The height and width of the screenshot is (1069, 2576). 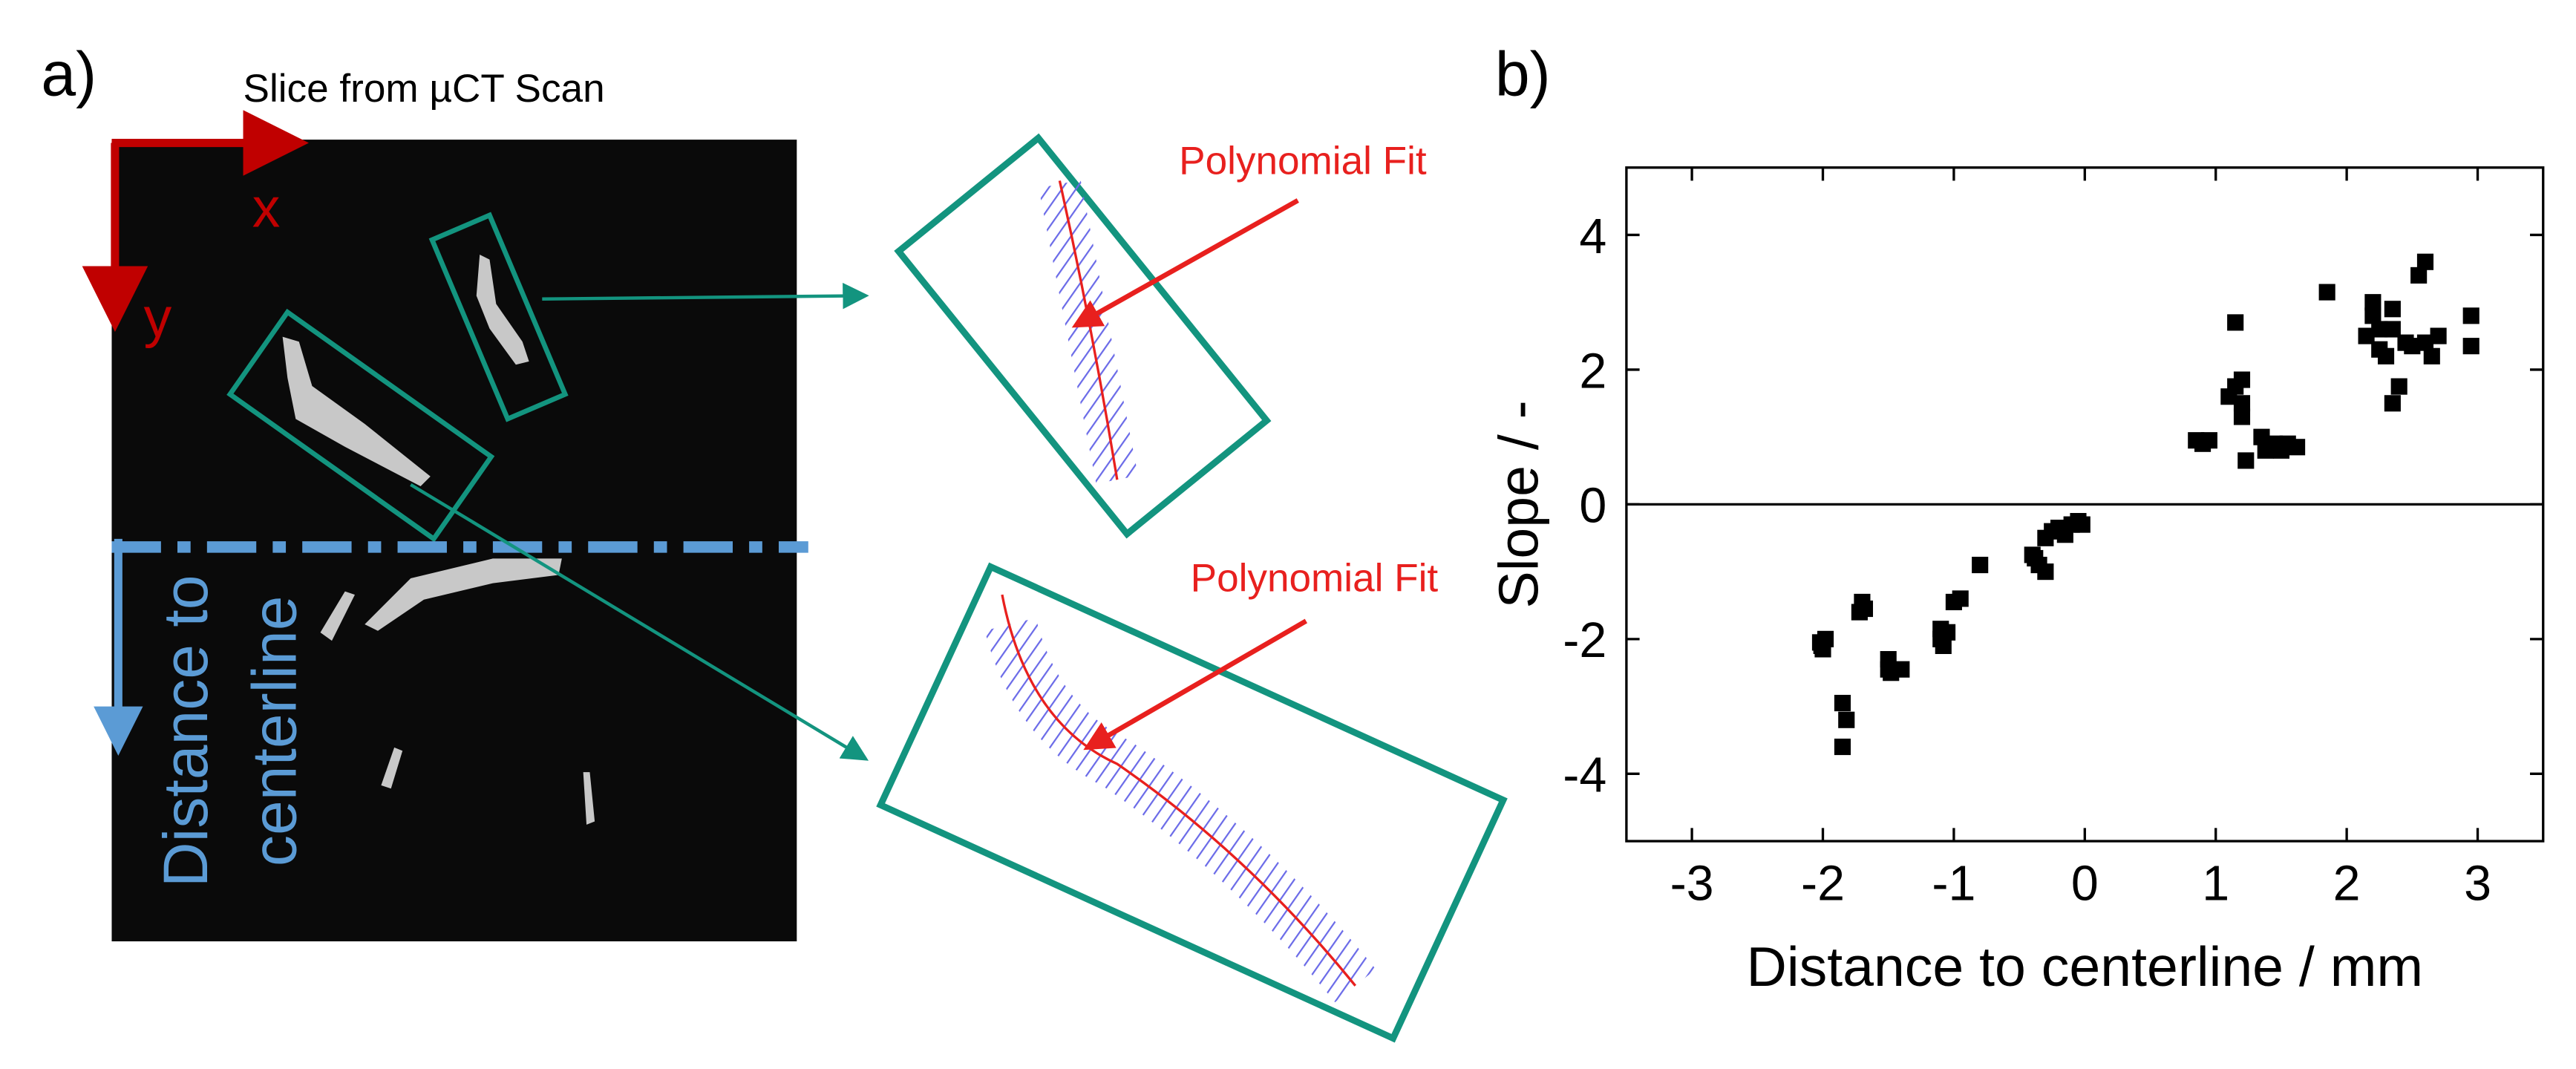 What do you see at coordinates (196, 222) in the screenshot?
I see `axes-arrows` at bounding box center [196, 222].